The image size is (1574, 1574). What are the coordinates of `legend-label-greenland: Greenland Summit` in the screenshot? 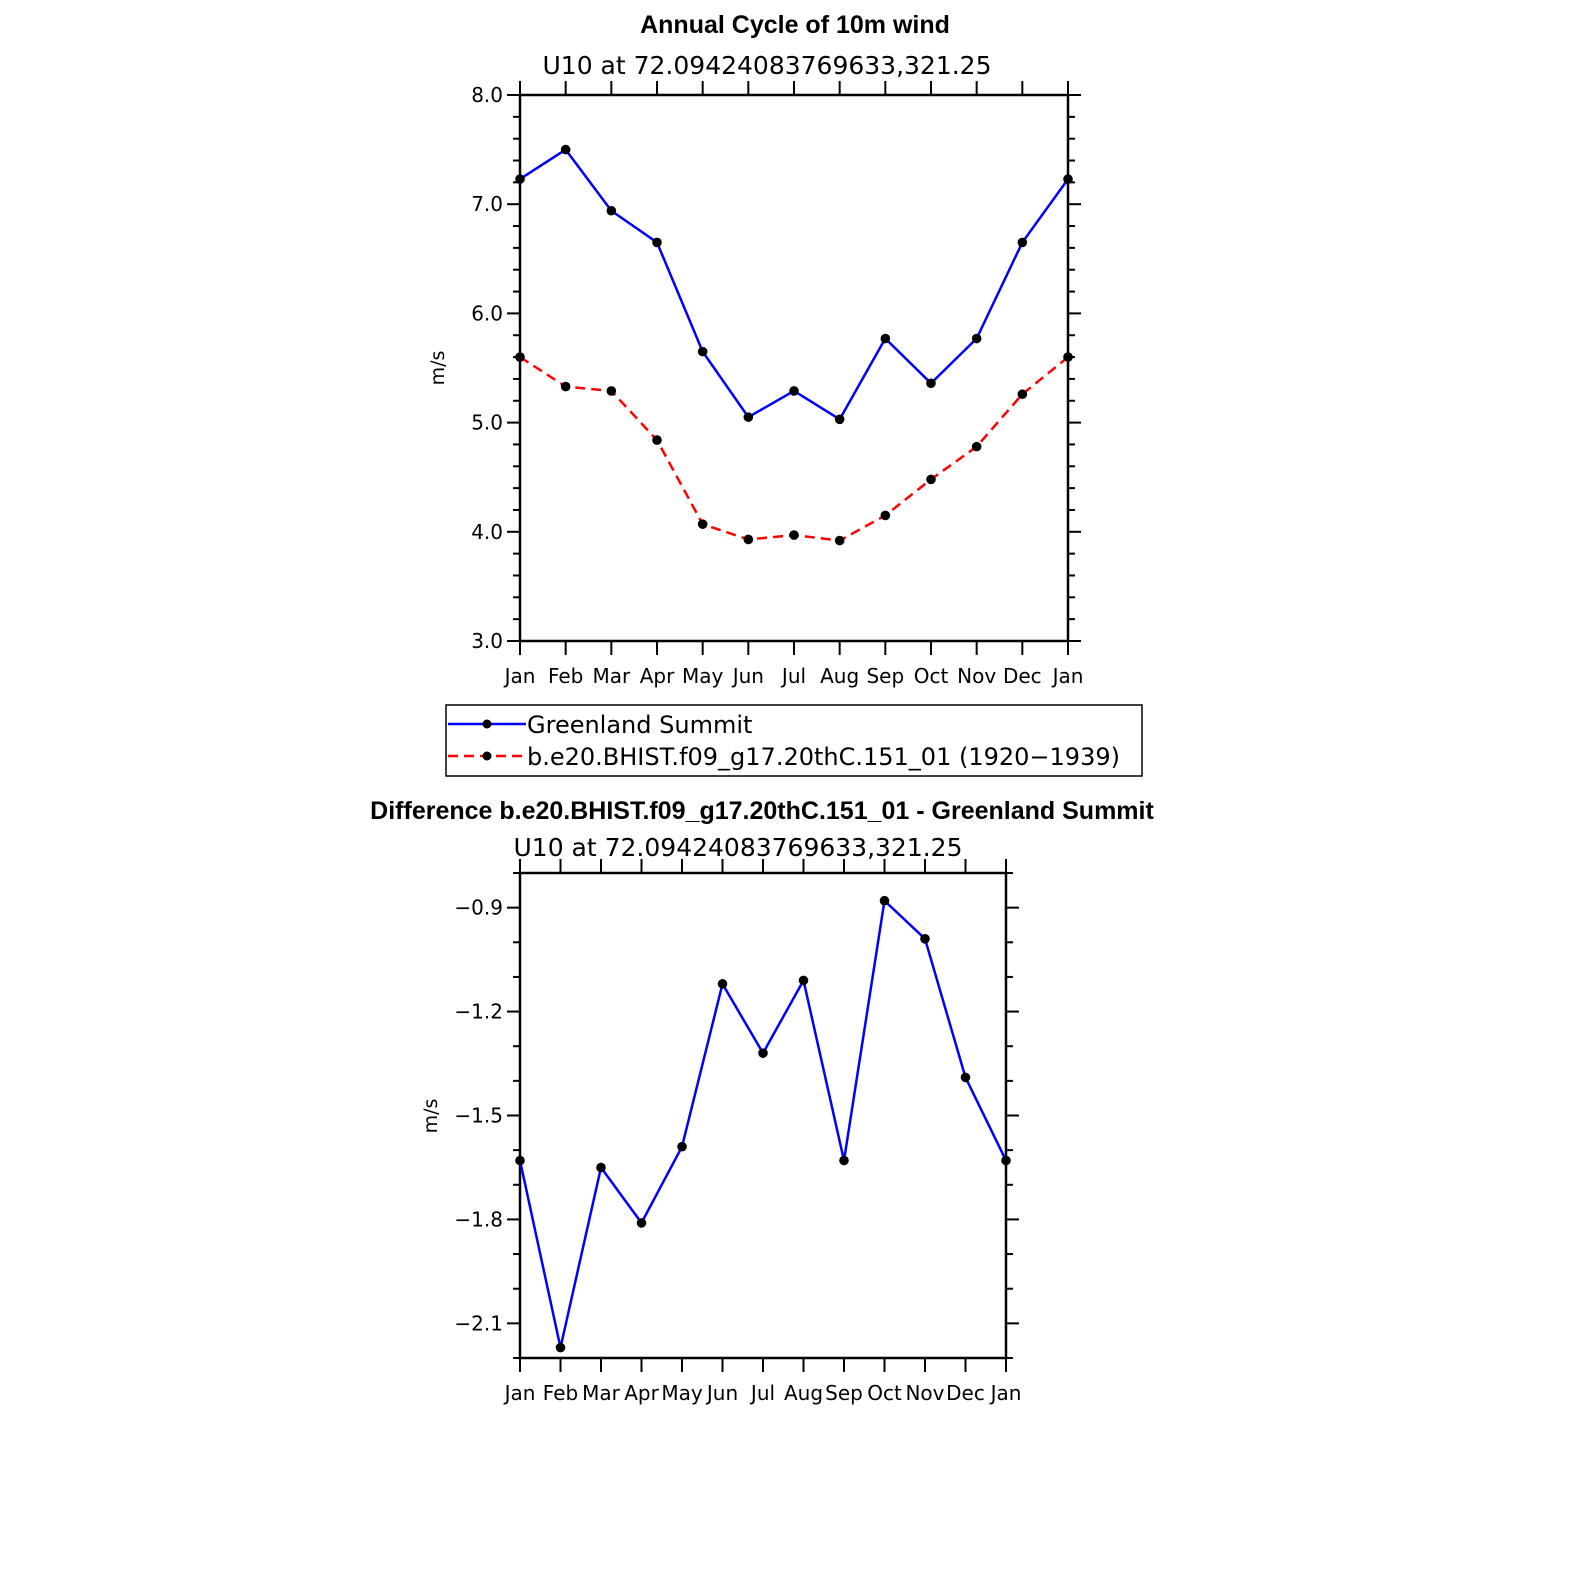 It's located at (639, 725).